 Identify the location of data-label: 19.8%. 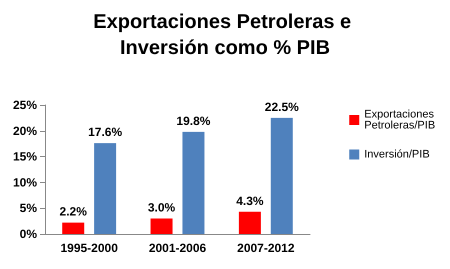
(193, 121).